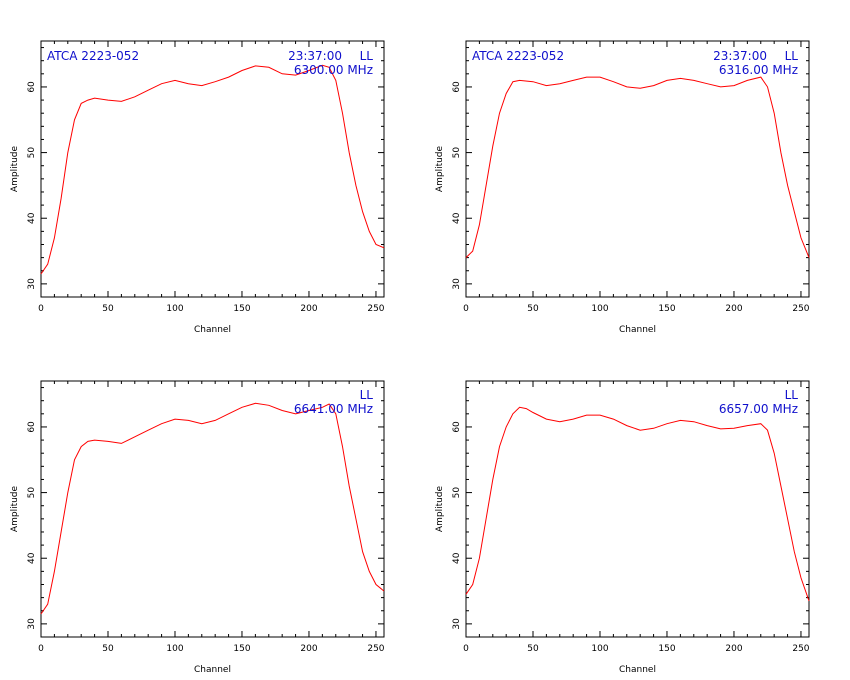 This screenshot has width=850, height=680. What do you see at coordinates (758, 409) in the screenshot?
I see `frequency-label: 6657.00 MHz` at bounding box center [758, 409].